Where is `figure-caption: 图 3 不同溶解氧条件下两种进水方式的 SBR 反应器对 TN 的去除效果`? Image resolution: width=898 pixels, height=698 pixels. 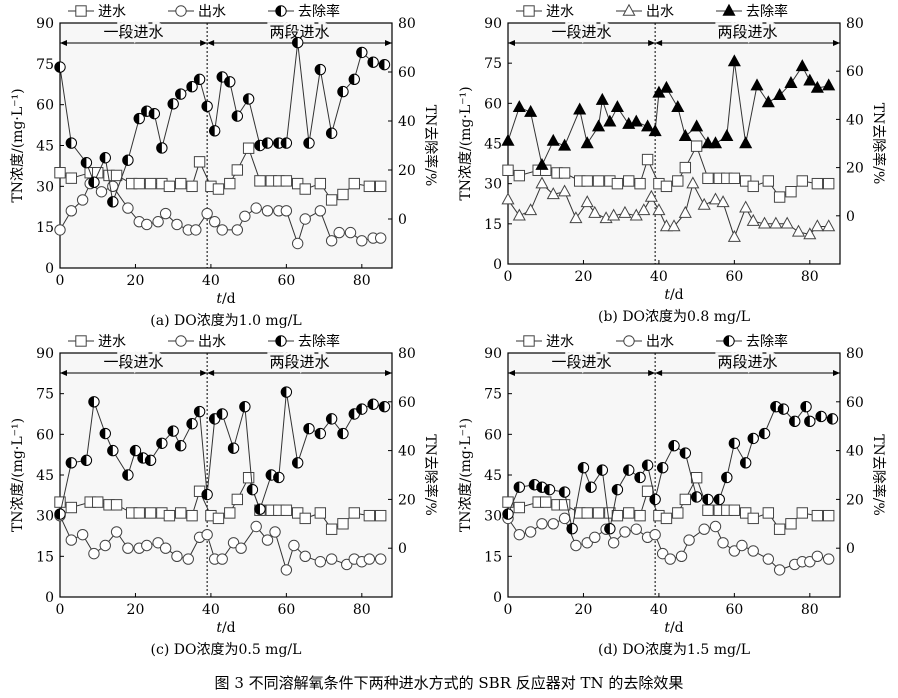 figure-caption: 图 3 不同溶解氧条件下两种进水方式的 SBR 反应器对 TN 的去除效果 is located at coordinates (449, 683).